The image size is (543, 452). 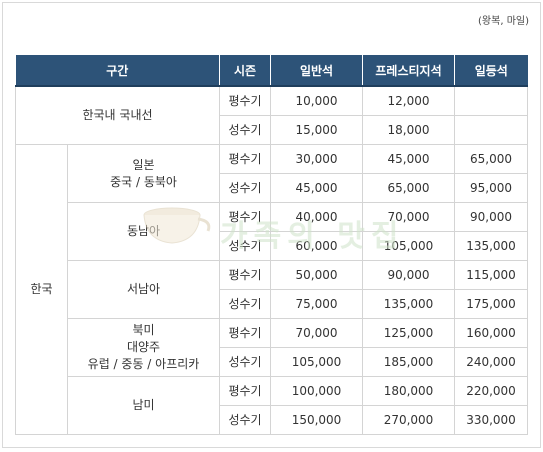 What do you see at coordinates (408, 159) in the screenshot?
I see `prestige-cell: 45,000` at bounding box center [408, 159].